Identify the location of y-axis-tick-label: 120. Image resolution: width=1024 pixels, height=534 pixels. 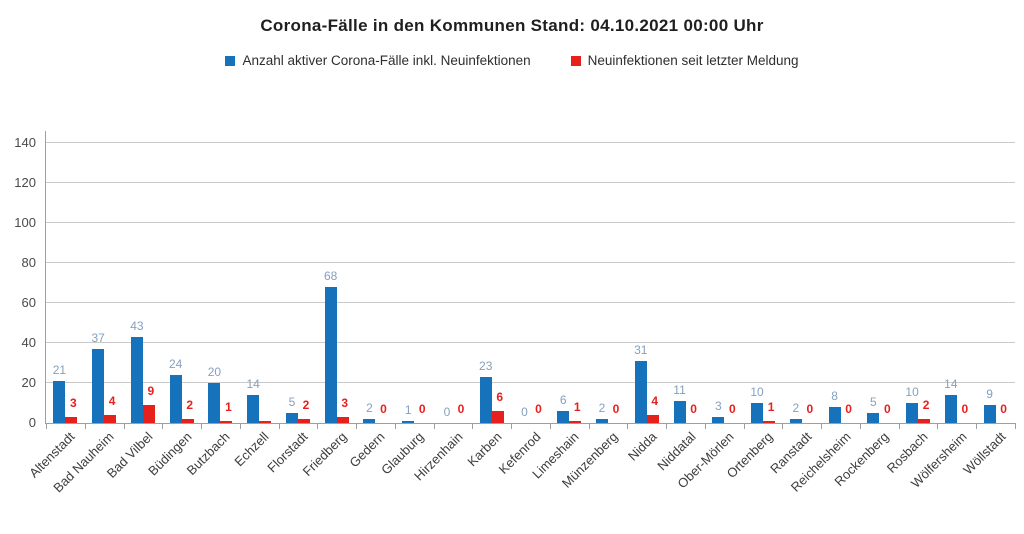
(25, 182).